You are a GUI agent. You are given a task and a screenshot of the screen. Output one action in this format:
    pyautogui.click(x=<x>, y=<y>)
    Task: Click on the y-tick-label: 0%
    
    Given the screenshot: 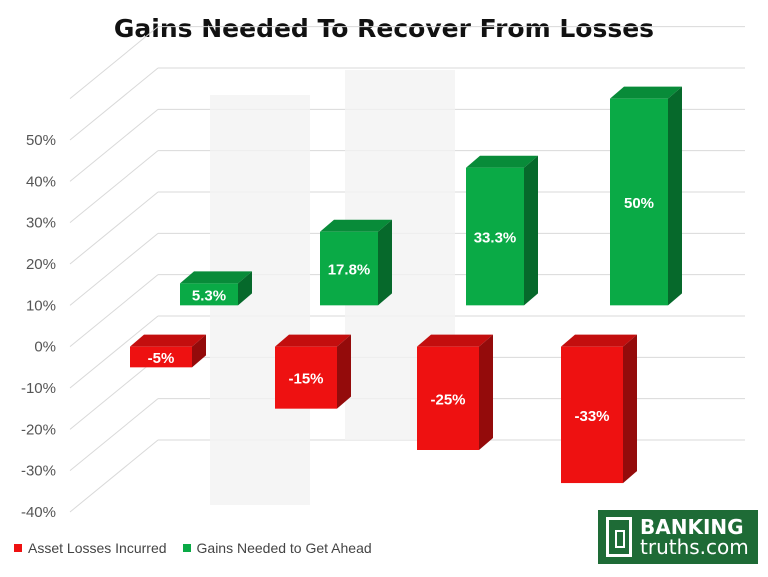 What is the action you would take?
    pyautogui.click(x=45, y=347)
    